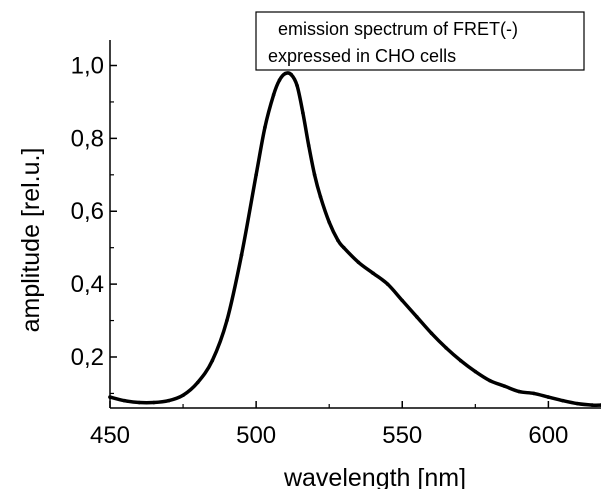 The height and width of the screenshot is (489, 601). Describe the element at coordinates (87, 284) in the screenshot. I see `y-tick-label: 0,4` at that location.